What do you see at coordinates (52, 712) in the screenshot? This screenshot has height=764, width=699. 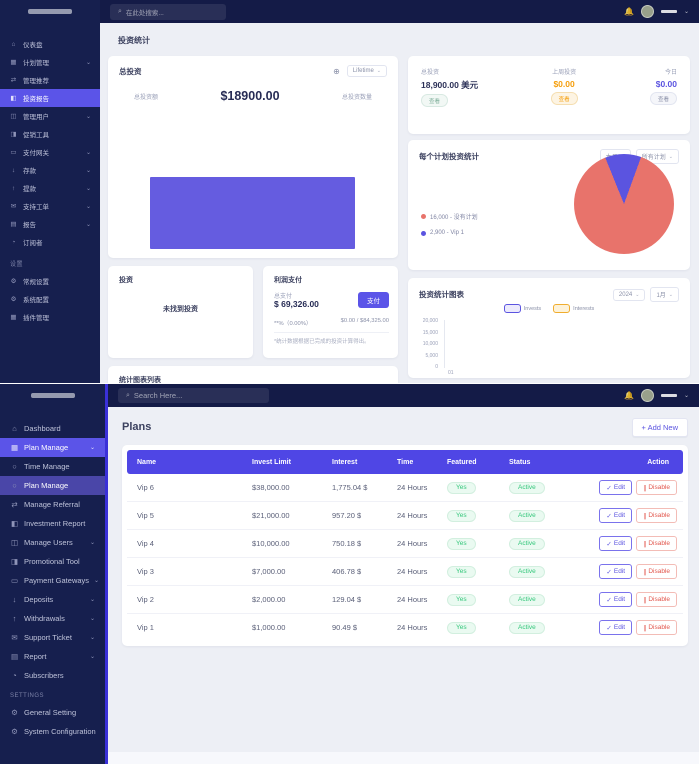 I see `sidebar-item-general-setting: ⚙ General Setting` at bounding box center [52, 712].